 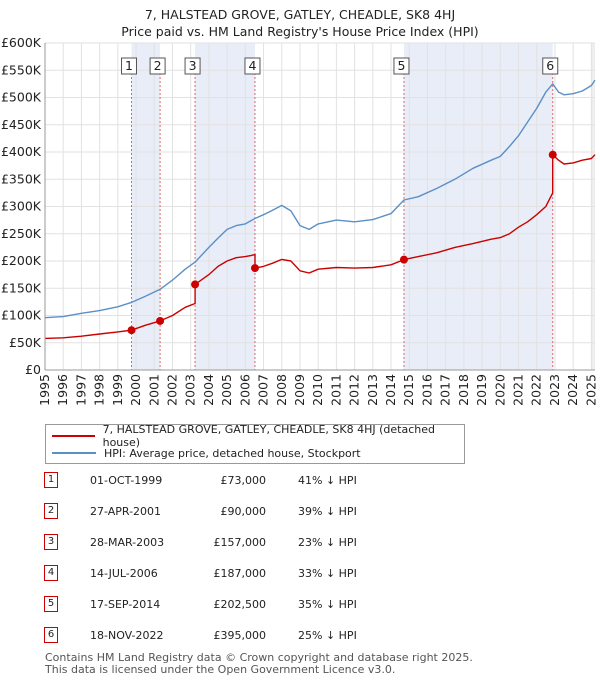 What do you see at coordinates (426, 390) in the screenshot?
I see `x-tick-label: 2016` at bounding box center [426, 390].